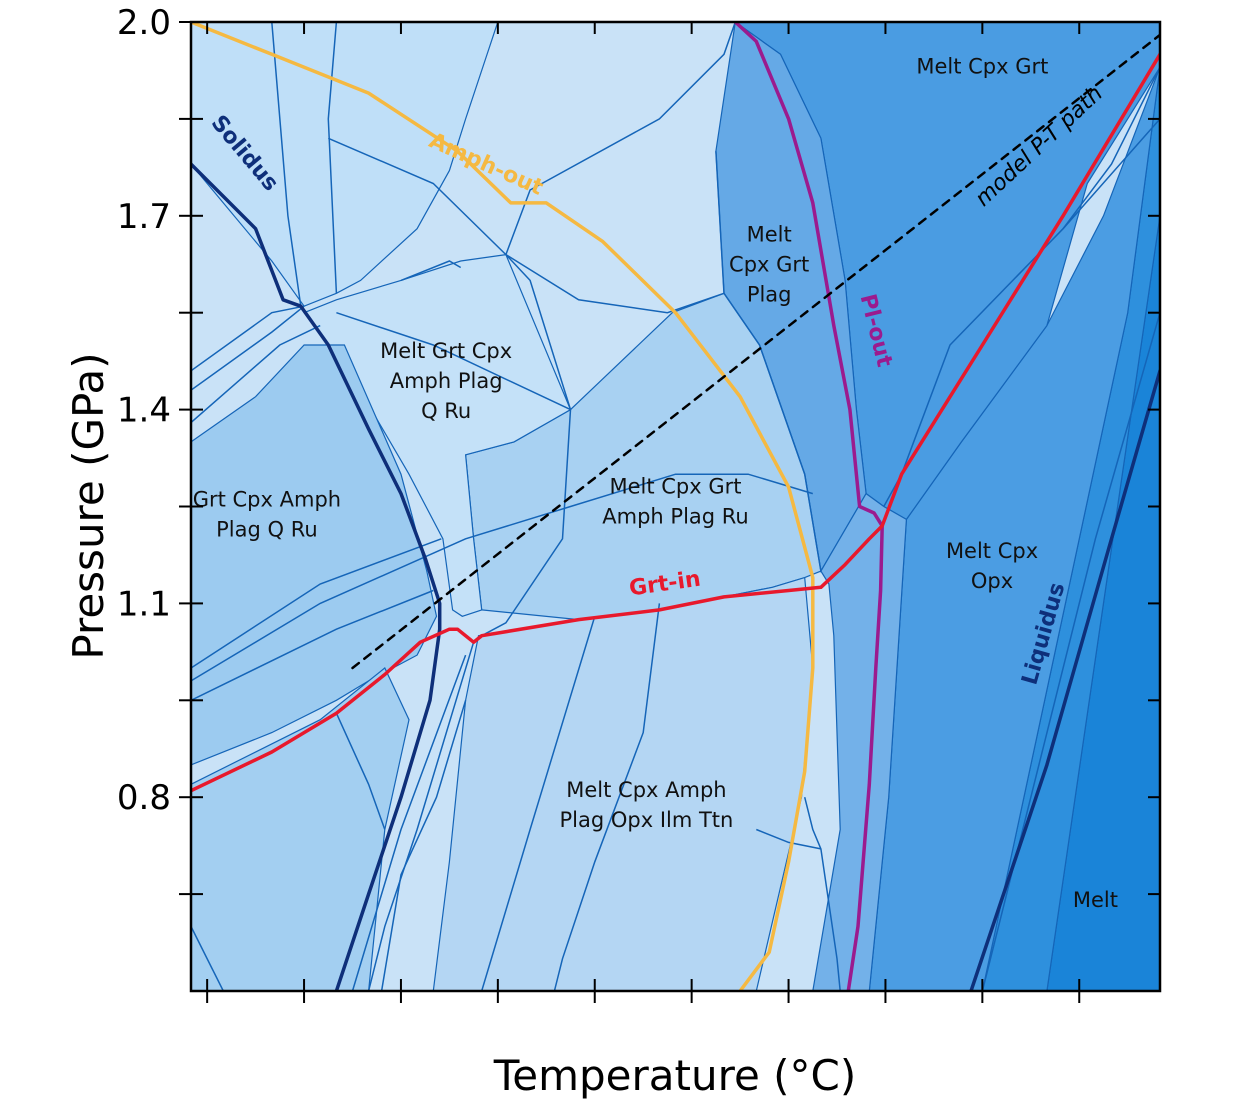 The width and height of the screenshot is (1251, 1112). I want to click on y-tick-label: 1.4, so click(144, 411).